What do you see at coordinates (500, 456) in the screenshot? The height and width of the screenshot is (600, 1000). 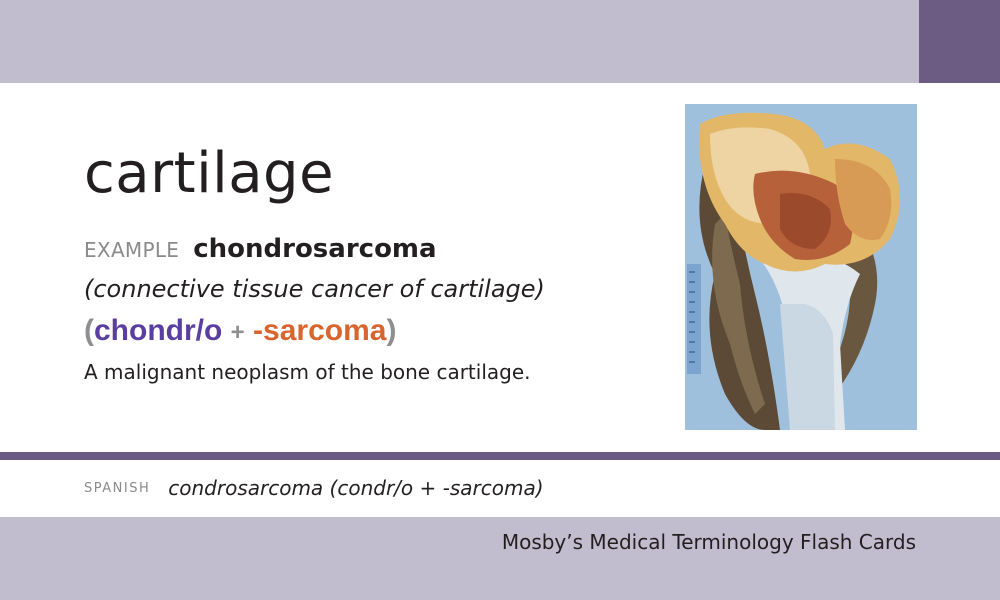 I see `section-divider` at bounding box center [500, 456].